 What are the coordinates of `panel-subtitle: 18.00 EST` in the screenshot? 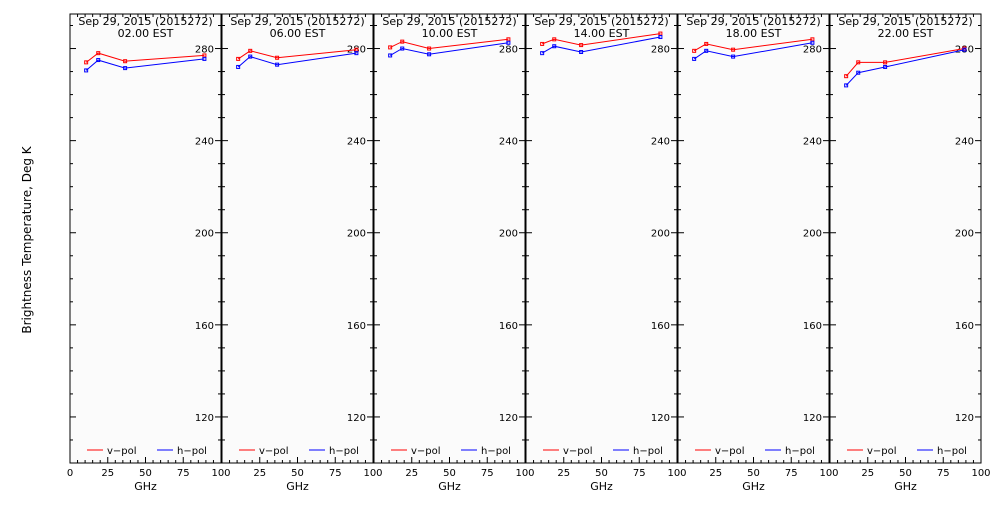 It's located at (754, 33).